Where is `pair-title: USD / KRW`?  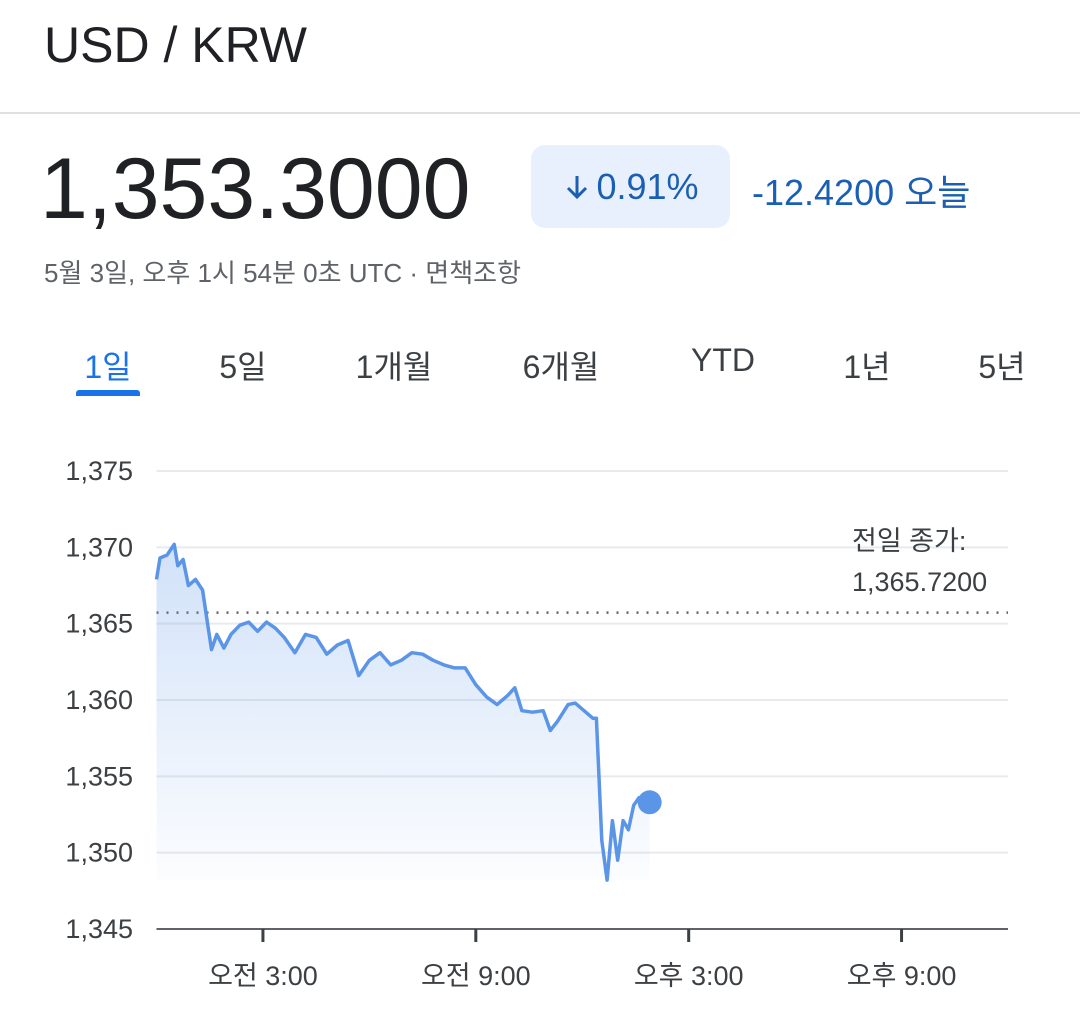 pair-title: USD / KRW is located at coordinates (175, 45).